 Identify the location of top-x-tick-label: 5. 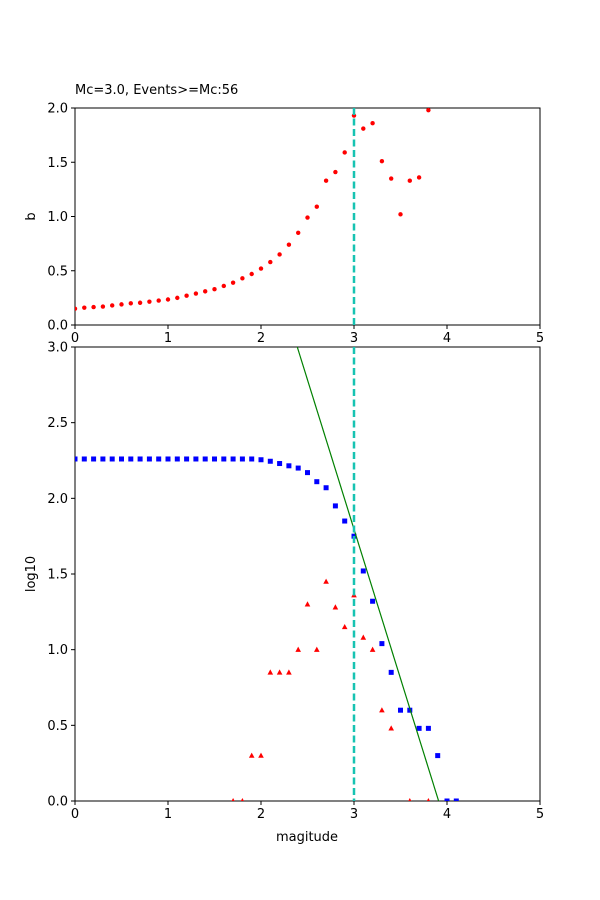
(540, 338).